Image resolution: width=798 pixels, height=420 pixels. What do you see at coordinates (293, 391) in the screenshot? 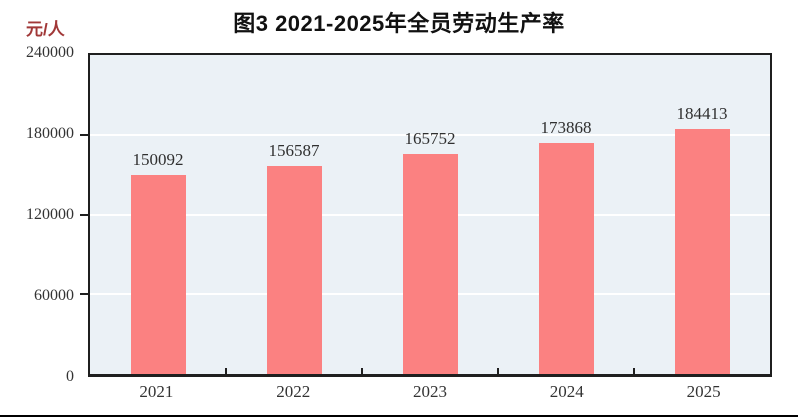
I see `x-tick-label-2022: 2022` at bounding box center [293, 391].